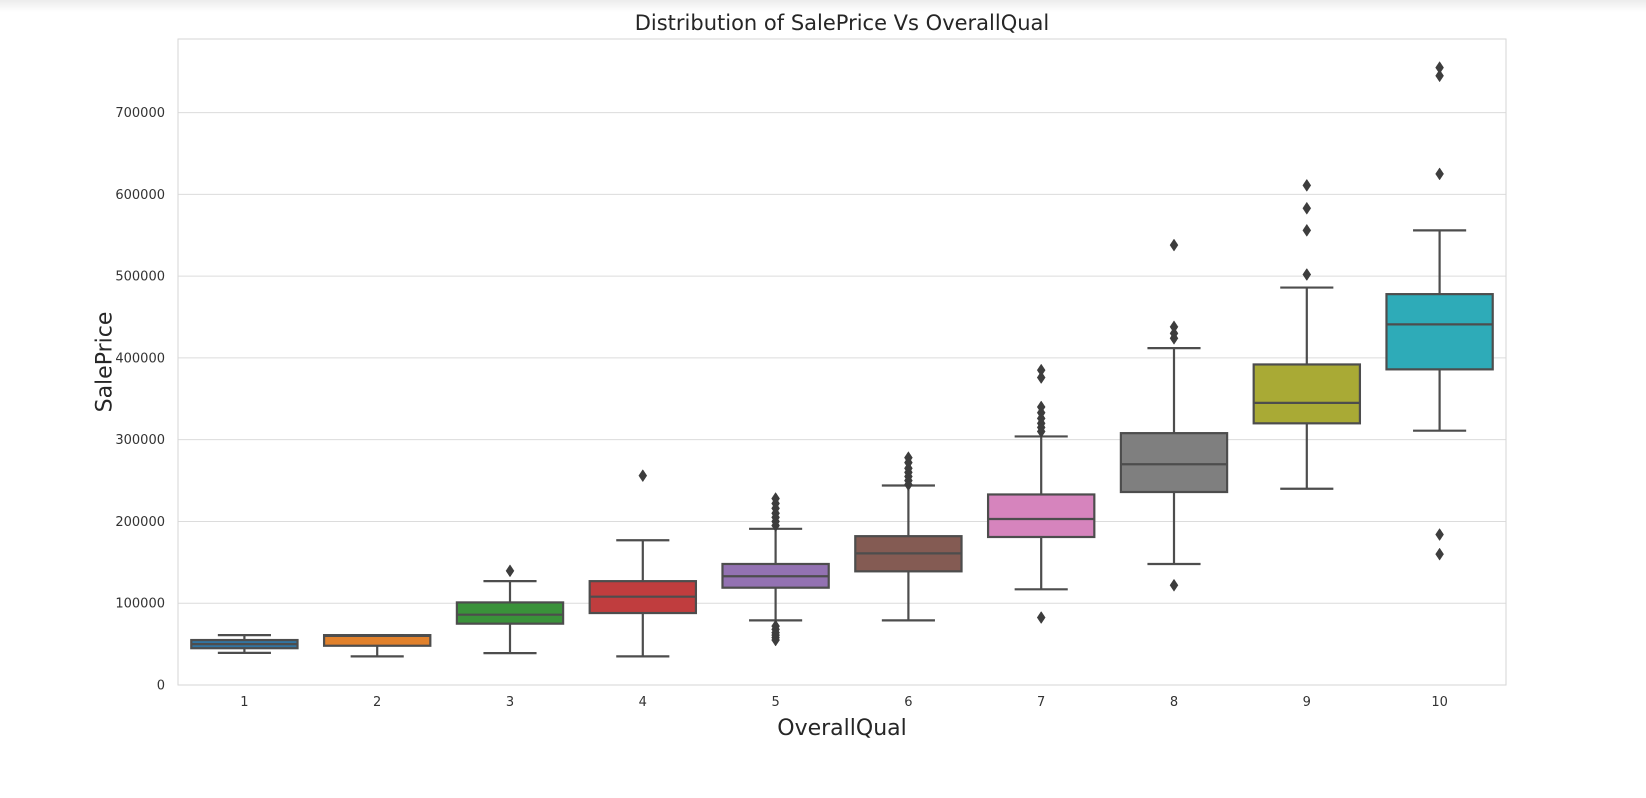  Describe the element at coordinates (823, 6) in the screenshot. I see `window-top-shade` at that location.